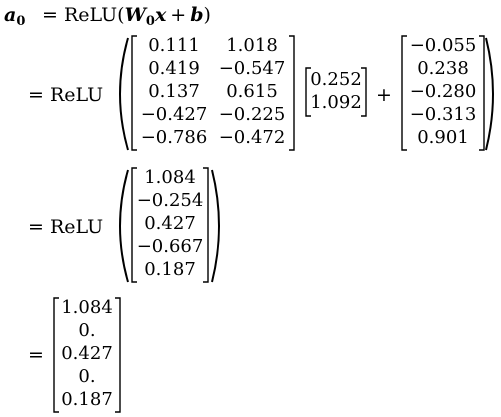 The height and width of the screenshot is (417, 501). What do you see at coordinates (170, 269) in the screenshot?
I see `z-cell-4: 0.187` at bounding box center [170, 269].